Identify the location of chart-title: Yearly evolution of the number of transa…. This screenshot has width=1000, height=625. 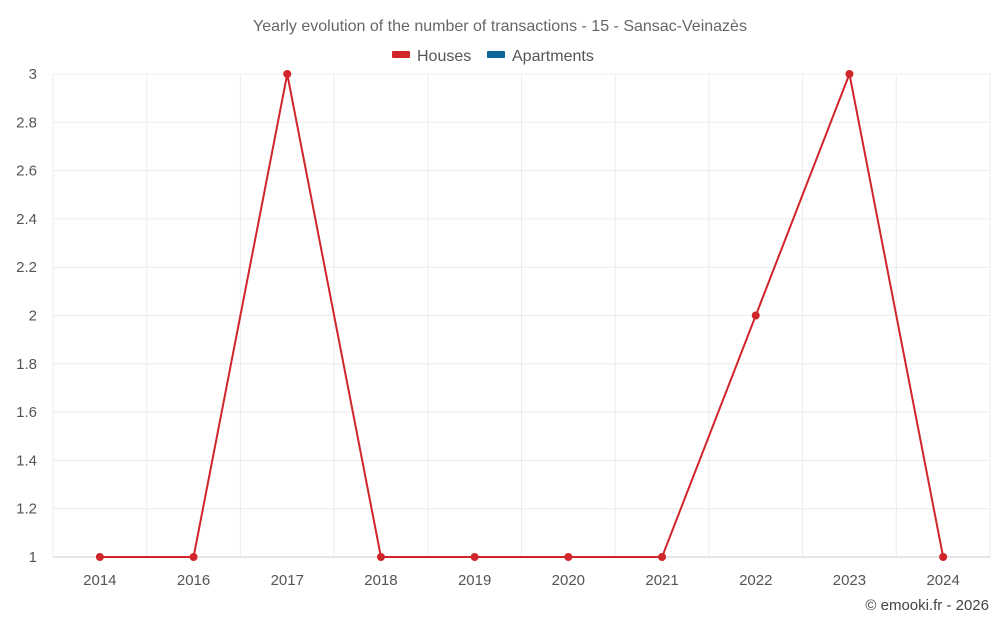
(500, 26).